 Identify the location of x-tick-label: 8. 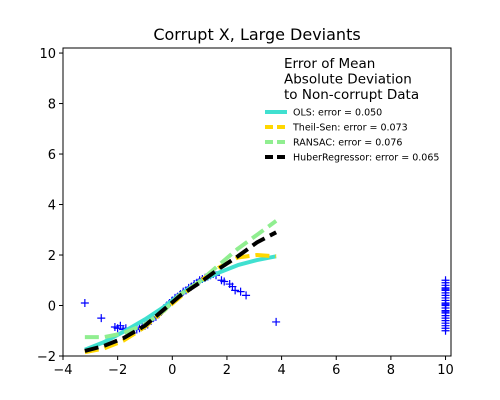
(391, 370).